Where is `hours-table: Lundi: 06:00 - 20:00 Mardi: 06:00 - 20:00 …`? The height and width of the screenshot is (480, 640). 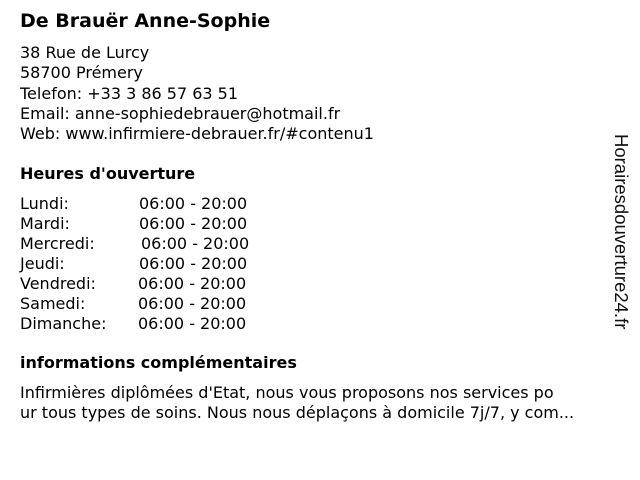 hours-table: Lundi: 06:00 - 20:00 Mardi: 06:00 - 20:00 … is located at coordinates (134, 264).